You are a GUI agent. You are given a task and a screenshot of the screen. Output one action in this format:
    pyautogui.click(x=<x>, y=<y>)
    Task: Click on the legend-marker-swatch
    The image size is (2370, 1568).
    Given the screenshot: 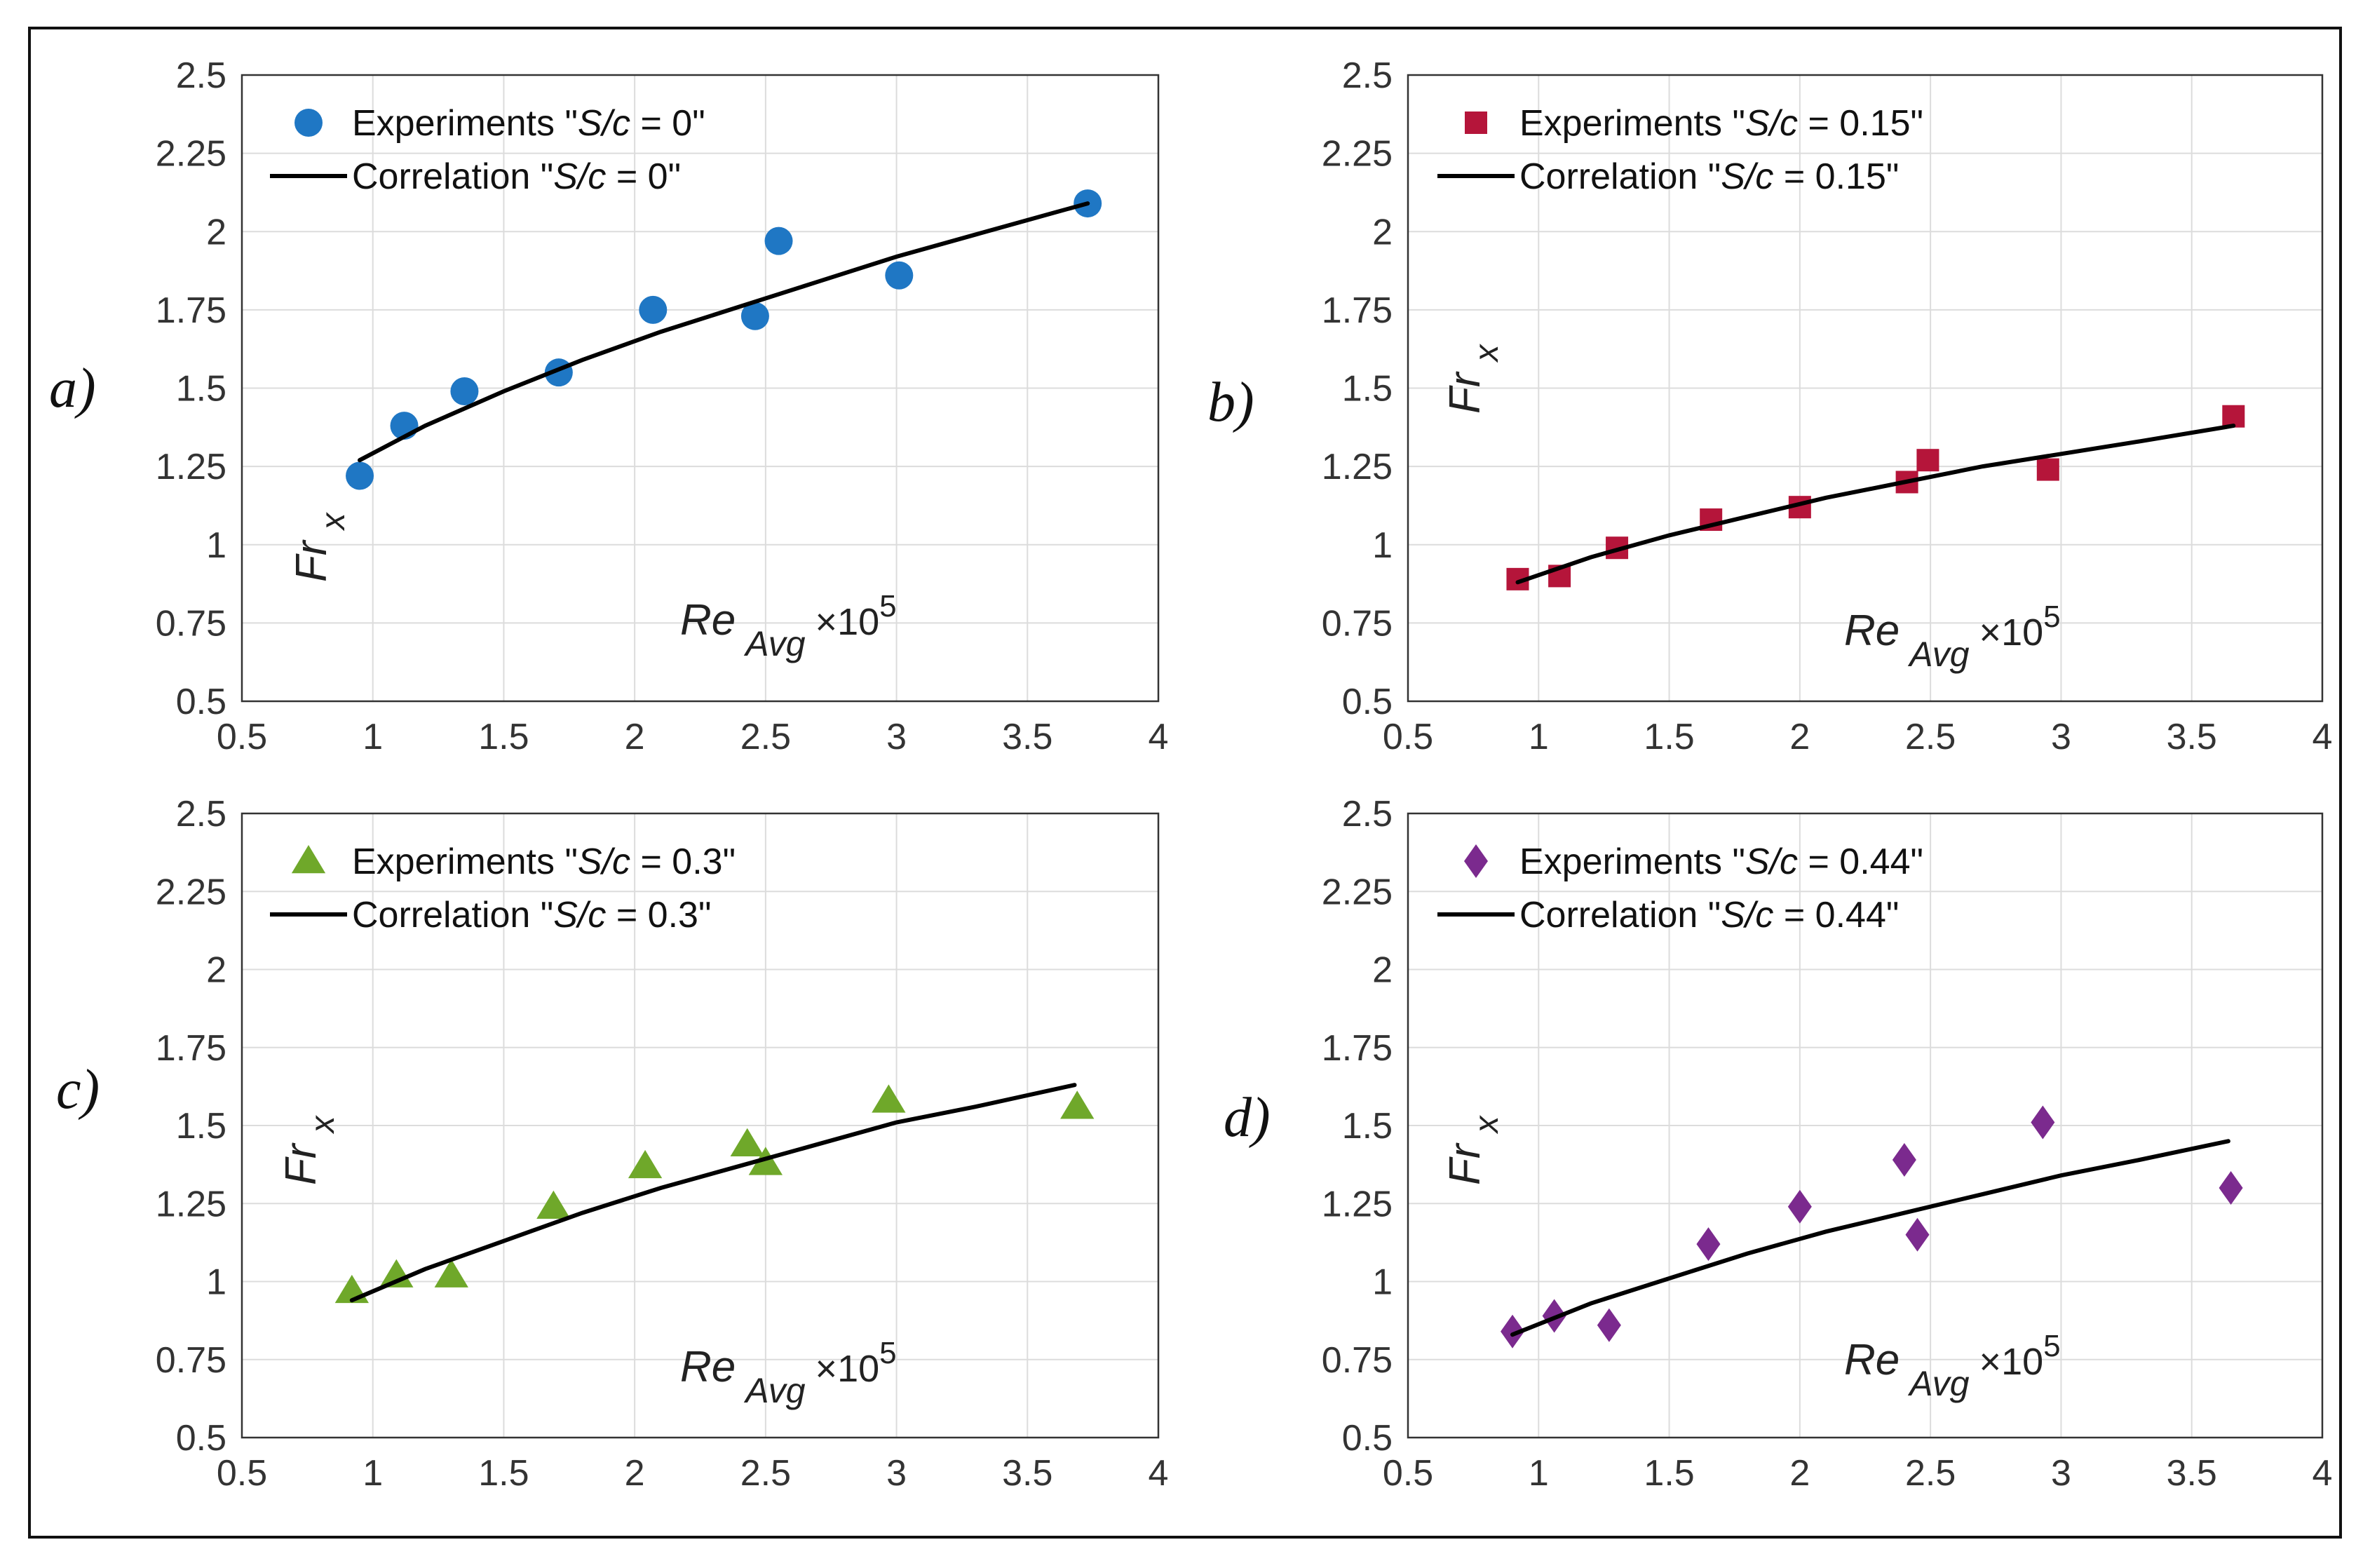 What is the action you would take?
    pyautogui.click(x=308, y=859)
    